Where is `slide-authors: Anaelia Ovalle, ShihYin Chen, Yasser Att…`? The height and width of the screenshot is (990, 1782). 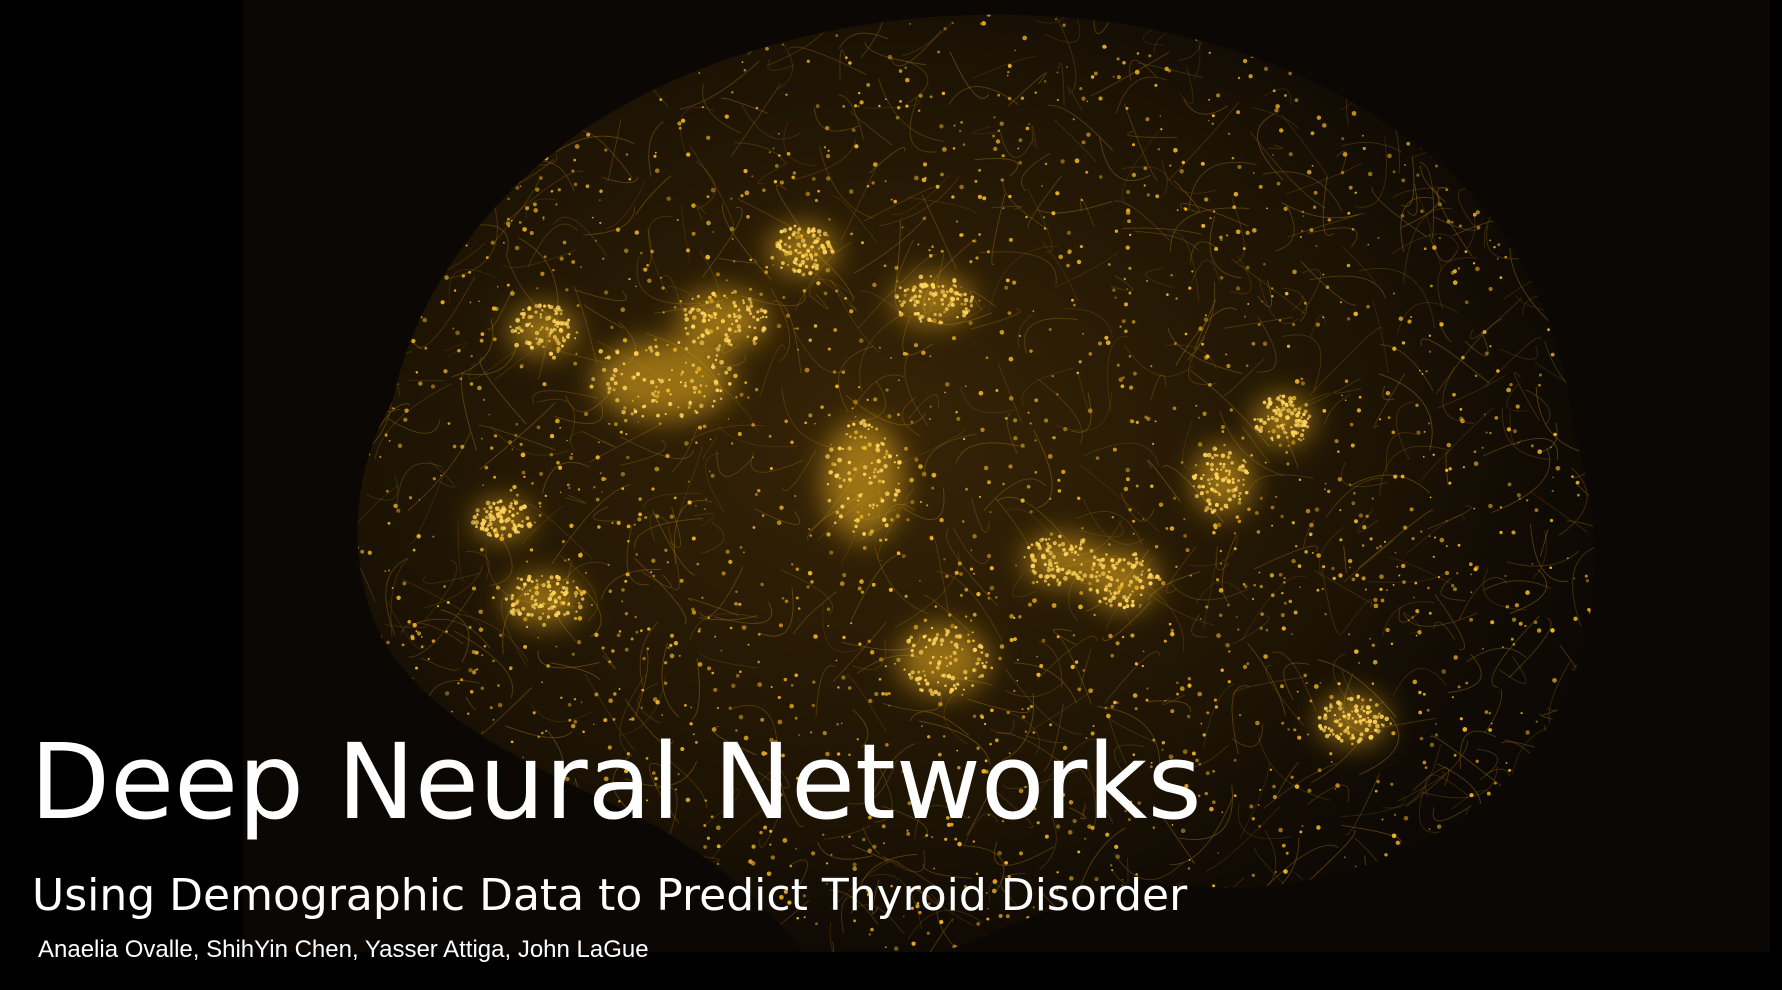 slide-authors: Anaelia Ovalle, ShihYin Chen, Yasser Att… is located at coordinates (343, 949).